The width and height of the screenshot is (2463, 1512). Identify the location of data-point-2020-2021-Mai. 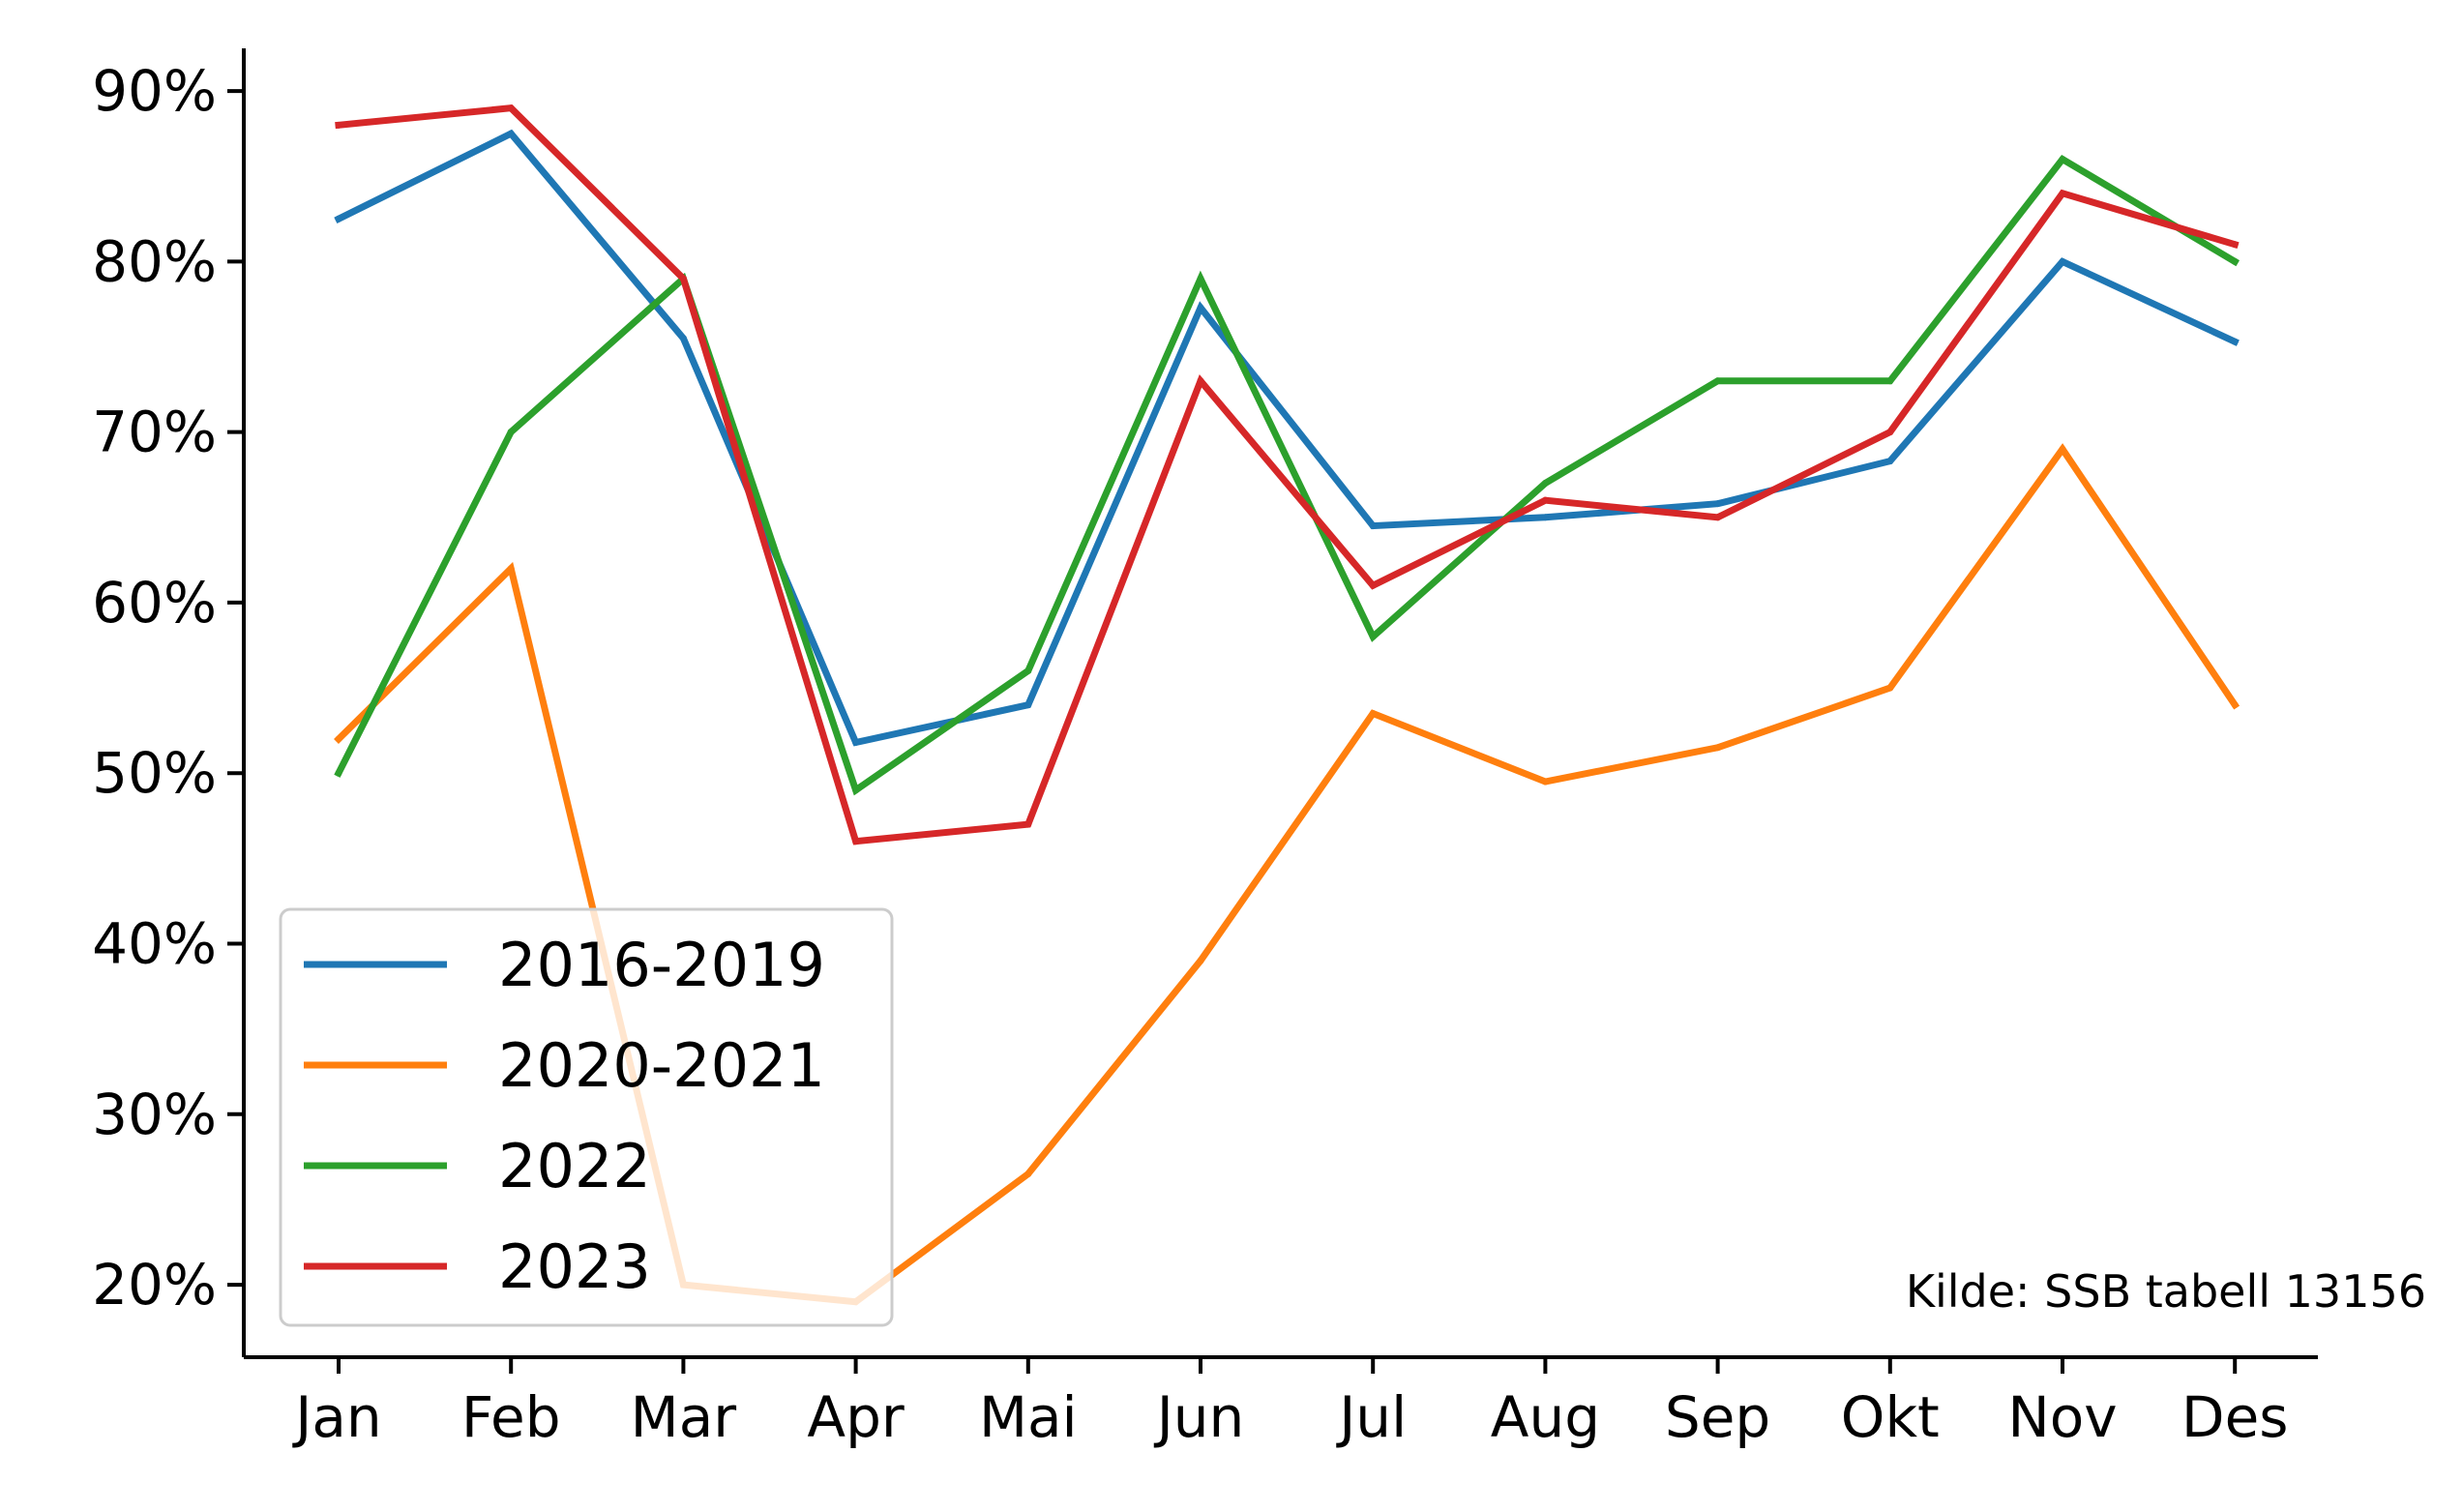
(1028, 1174).